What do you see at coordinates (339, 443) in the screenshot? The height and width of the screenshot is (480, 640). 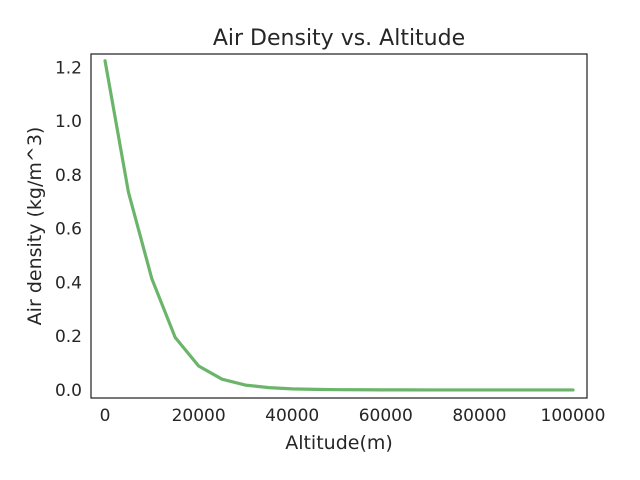 I see `x-axis-label: Altitude(m)` at bounding box center [339, 443].